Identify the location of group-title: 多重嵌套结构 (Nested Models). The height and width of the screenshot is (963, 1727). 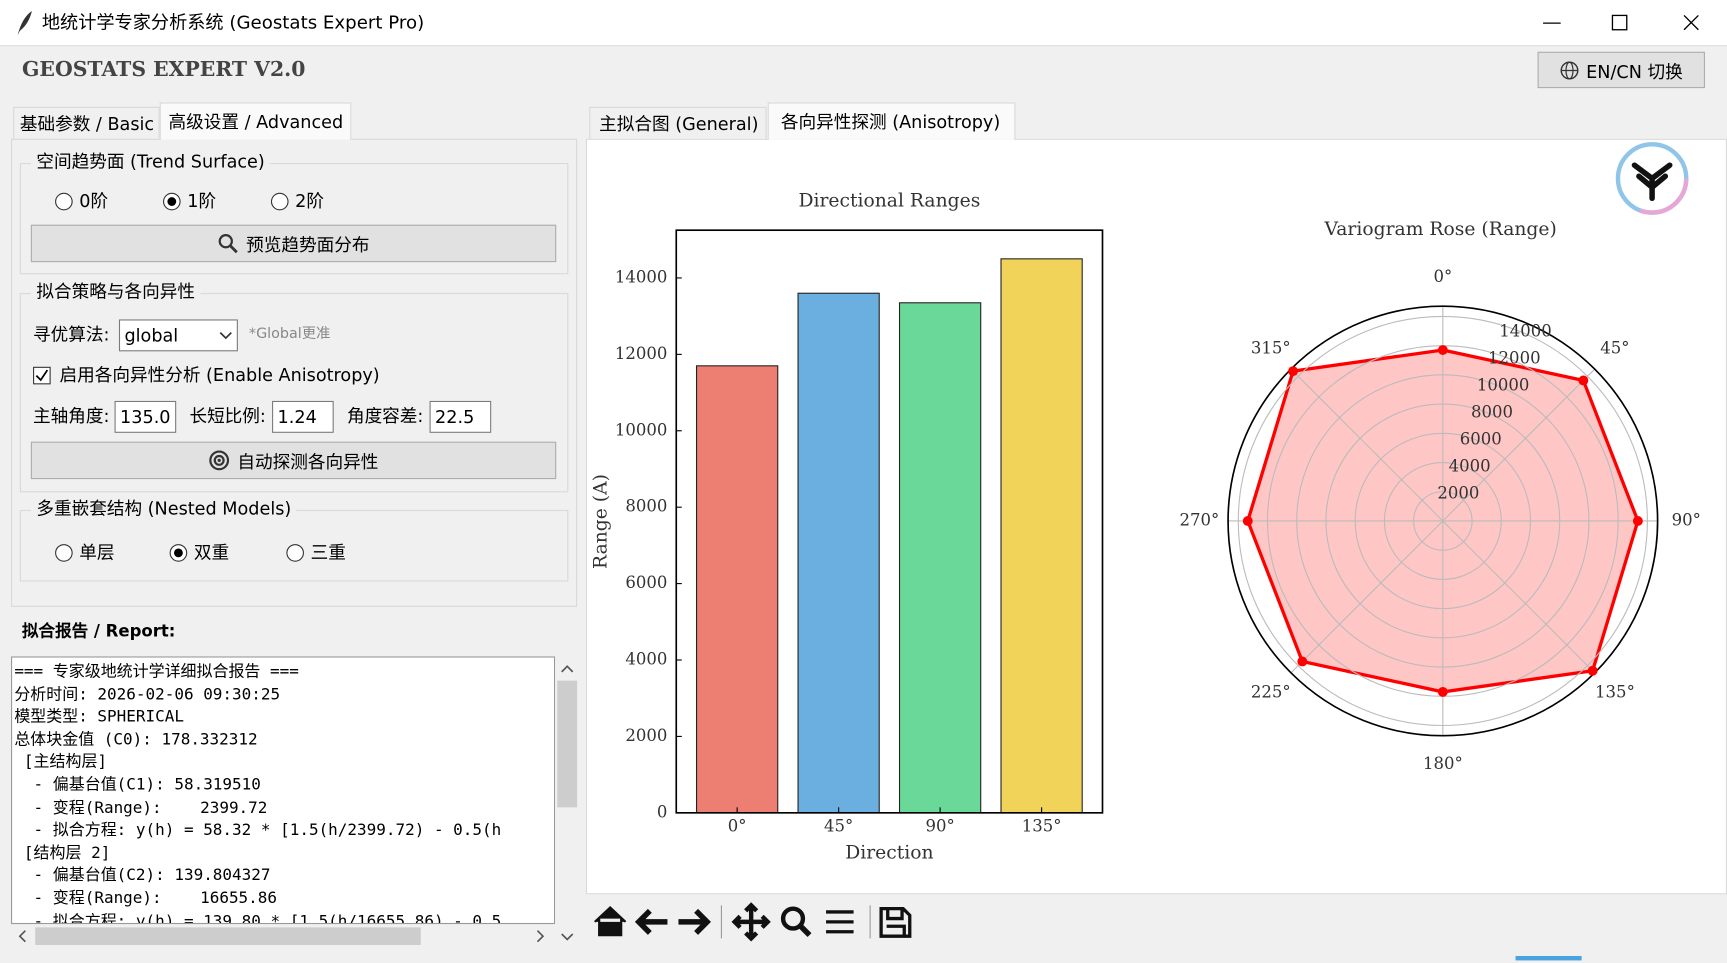
(163, 508).